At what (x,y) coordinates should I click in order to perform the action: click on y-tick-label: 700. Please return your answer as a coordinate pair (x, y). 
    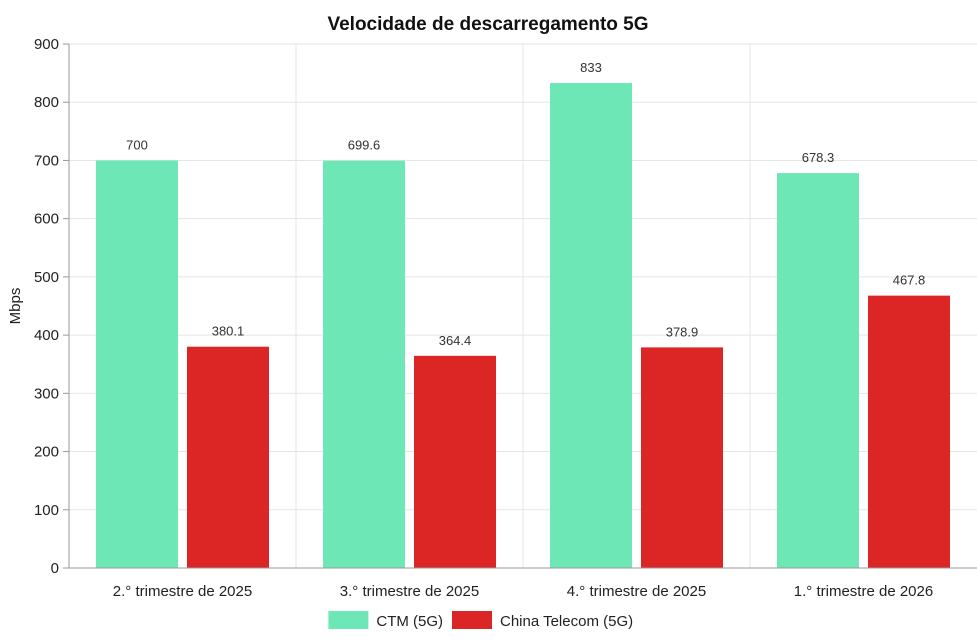
    Looking at the image, I should click on (46, 160).